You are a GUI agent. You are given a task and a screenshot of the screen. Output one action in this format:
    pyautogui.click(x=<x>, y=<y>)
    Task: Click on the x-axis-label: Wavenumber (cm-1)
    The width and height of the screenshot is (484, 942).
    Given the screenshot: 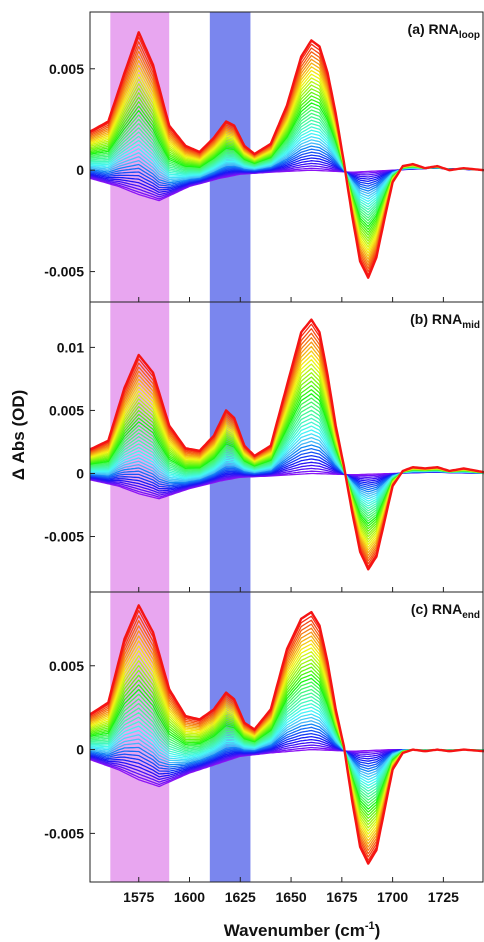 What is the action you would take?
    pyautogui.click(x=302, y=930)
    